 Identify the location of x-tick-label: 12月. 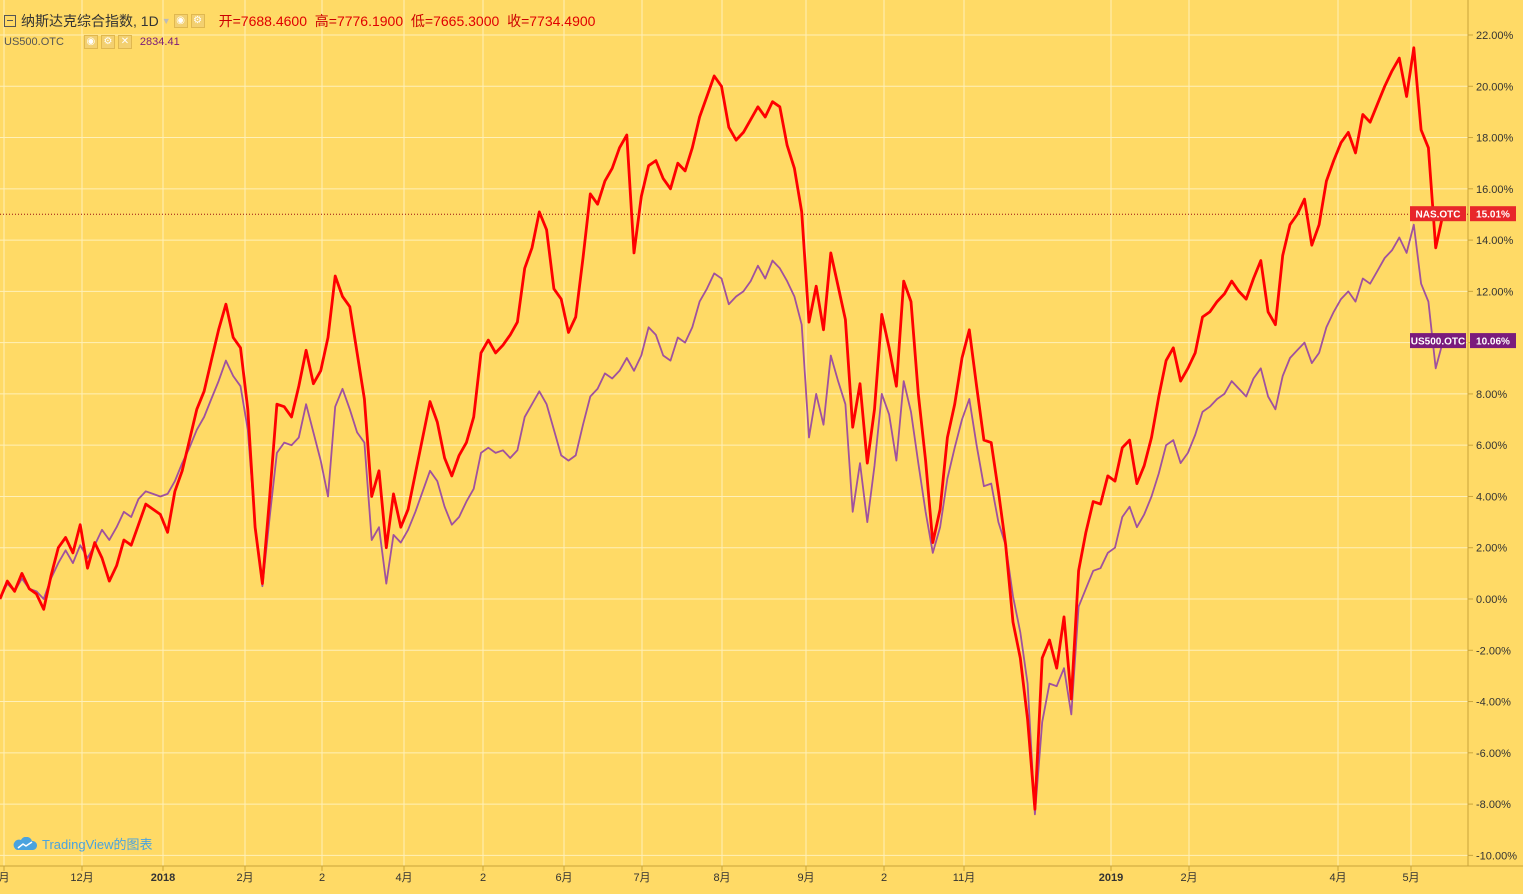
(81, 878).